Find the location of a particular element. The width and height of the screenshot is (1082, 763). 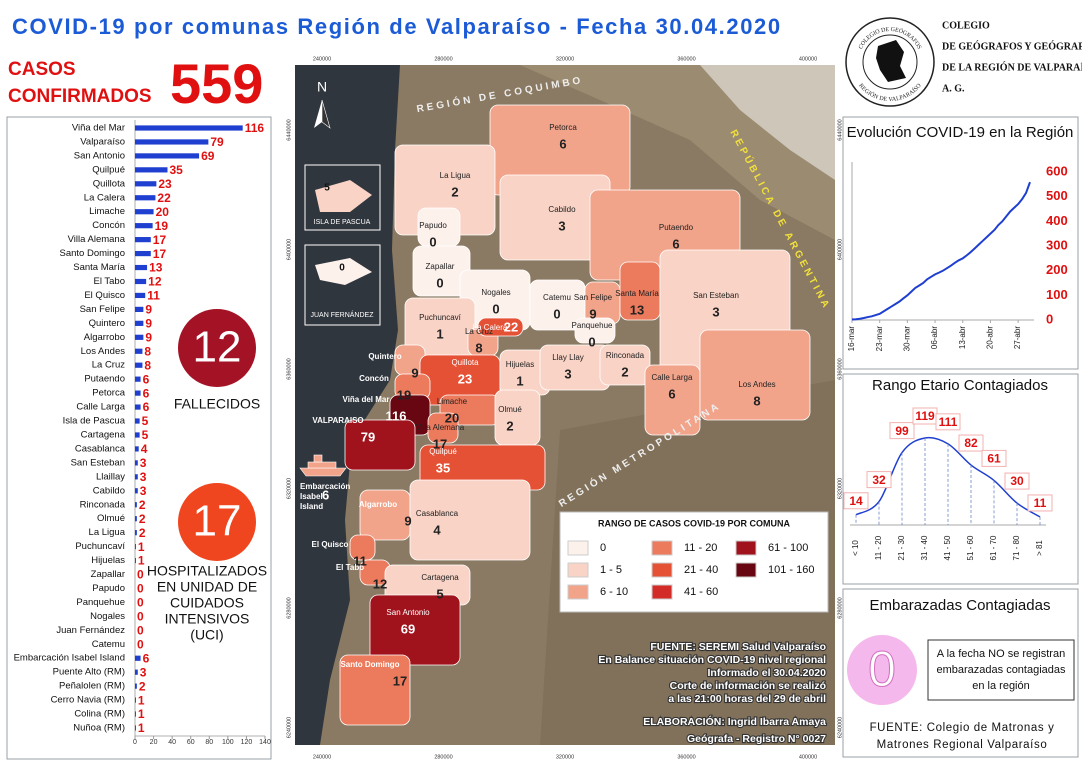

y-tick-label: Embarcación Isabel Island is located at coordinates (69, 658).